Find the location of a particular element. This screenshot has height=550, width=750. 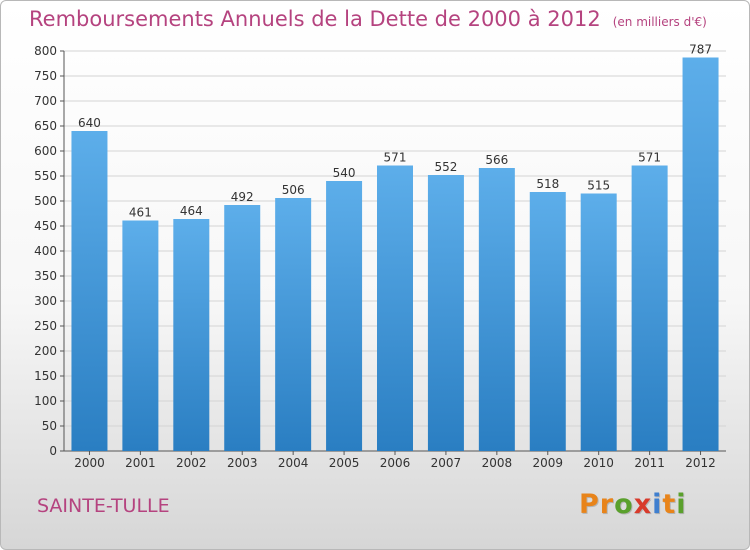

x-tick-label: 2009 is located at coordinates (547, 463).